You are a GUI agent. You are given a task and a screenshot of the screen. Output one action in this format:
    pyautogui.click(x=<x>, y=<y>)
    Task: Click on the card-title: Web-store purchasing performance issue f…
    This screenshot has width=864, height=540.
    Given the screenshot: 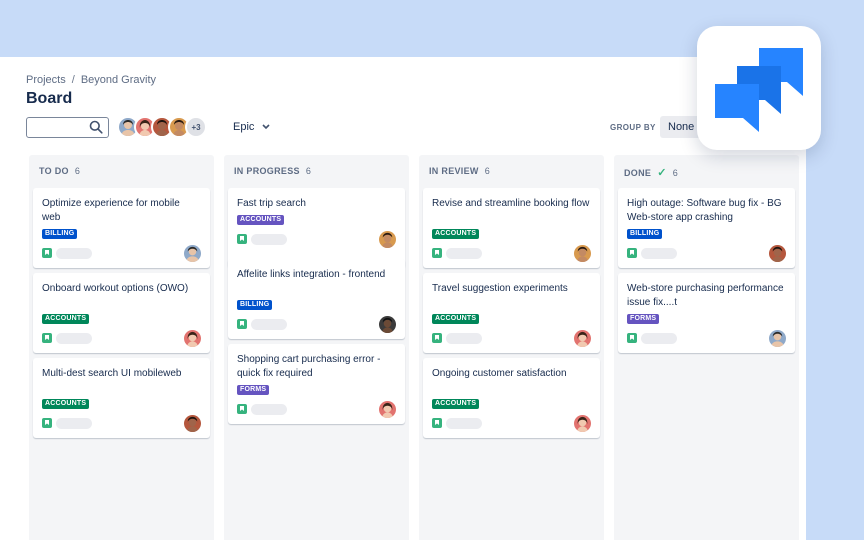 What is the action you would take?
    pyautogui.click(x=705, y=295)
    